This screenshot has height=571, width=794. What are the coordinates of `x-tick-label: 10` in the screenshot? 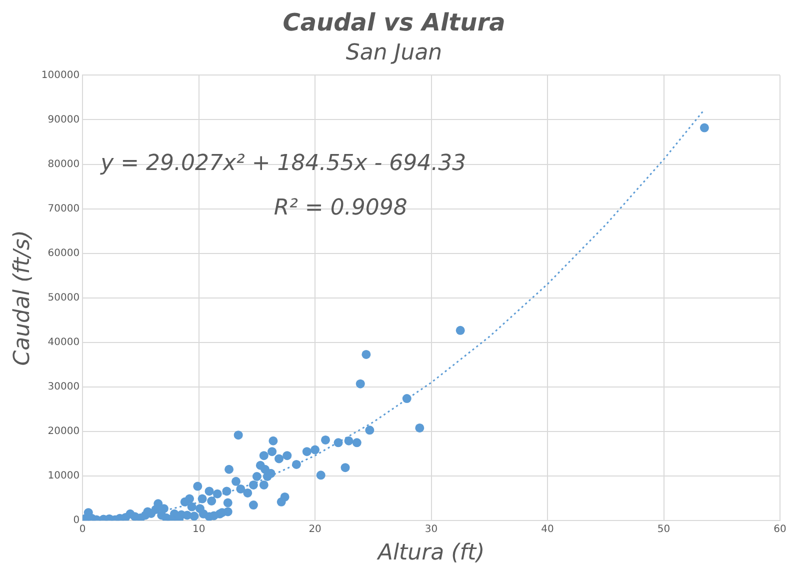 It's located at (199, 530).